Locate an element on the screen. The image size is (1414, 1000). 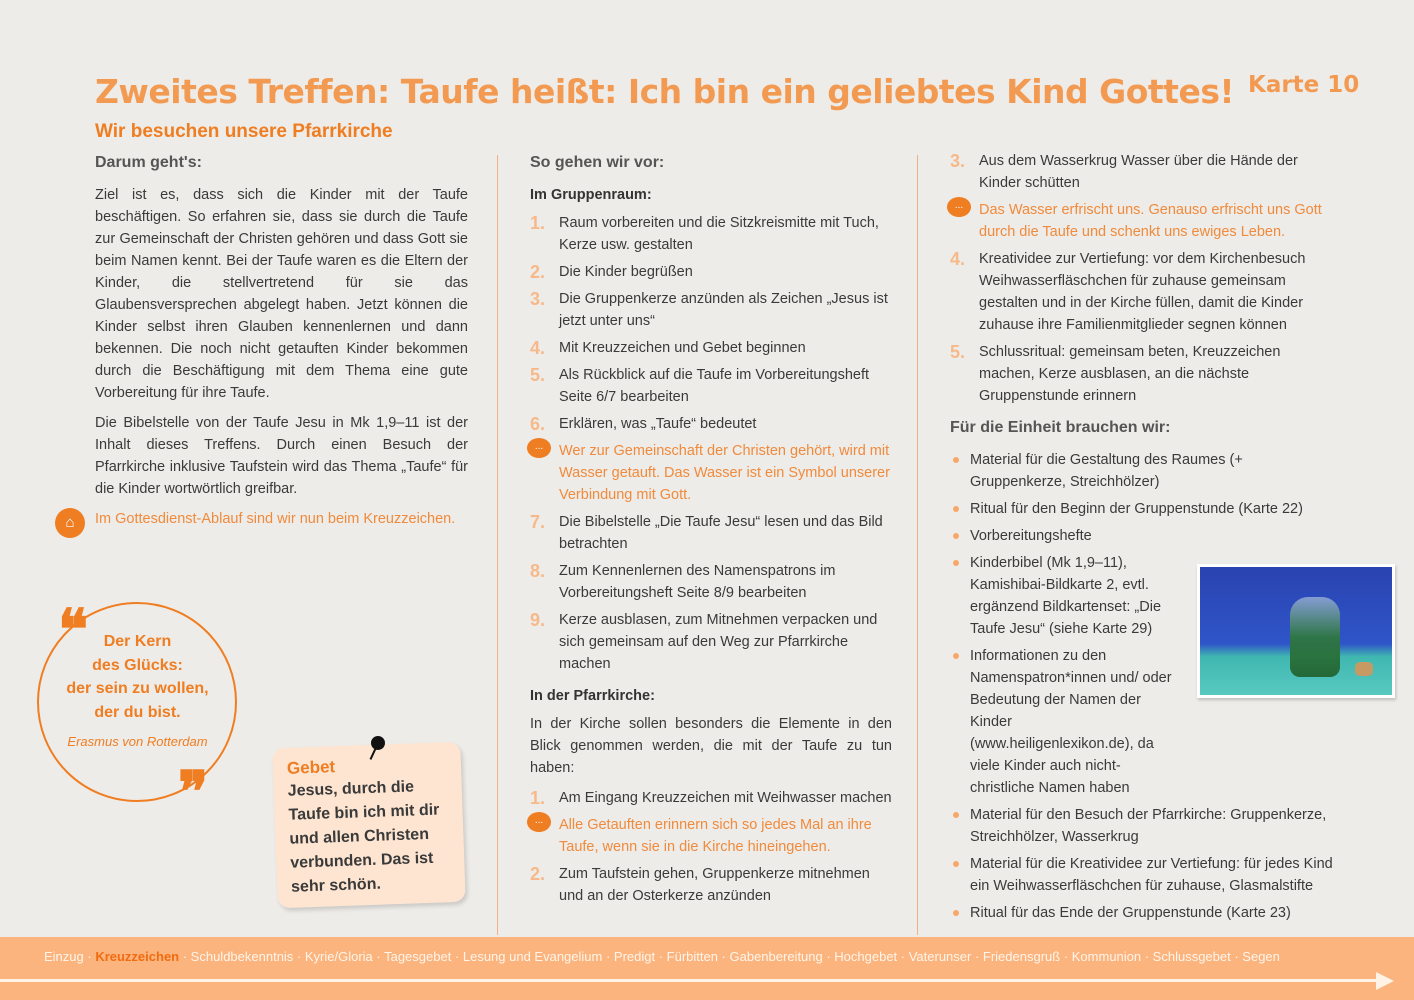
step-item: 6. Erklären, was „Taufe“ bedeutet is located at coordinates (711, 424).